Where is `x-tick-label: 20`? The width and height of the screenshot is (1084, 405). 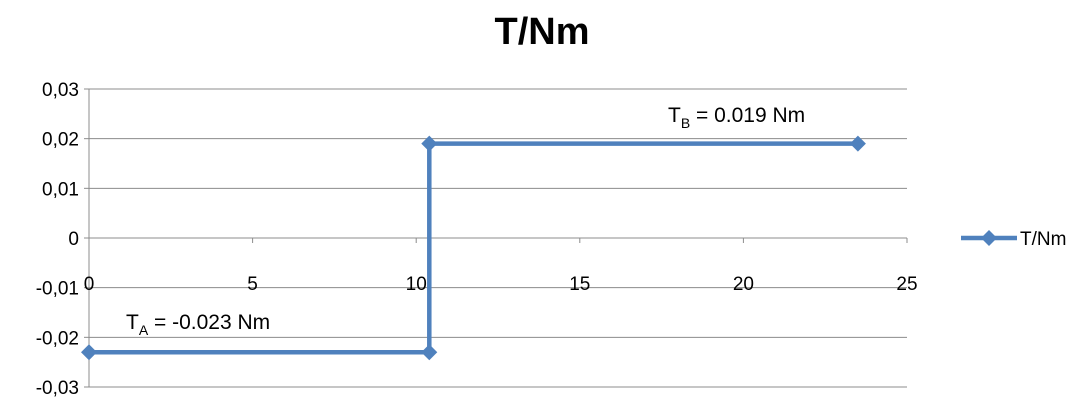 x-tick-label: 20 is located at coordinates (743, 284).